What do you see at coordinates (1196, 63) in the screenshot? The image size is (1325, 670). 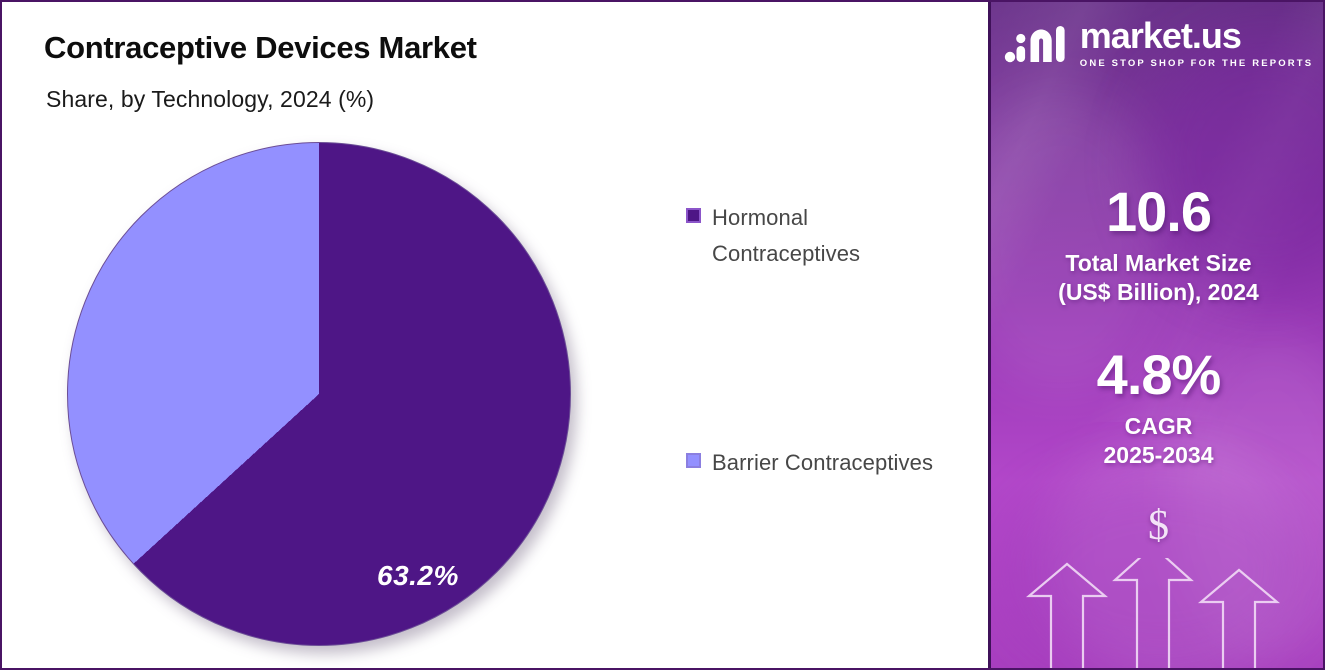 I see `brand-tagline: ONE STOP SHOP FOR THE REPORTS` at bounding box center [1196, 63].